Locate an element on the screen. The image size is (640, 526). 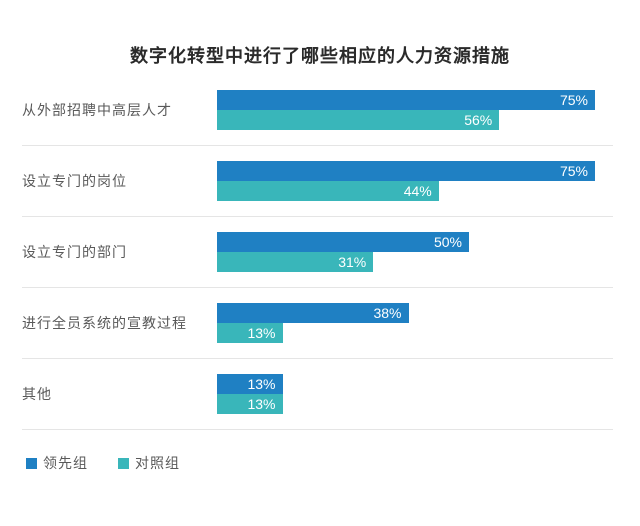
bar-group: 38% 13% is located at coordinates (313, 323).